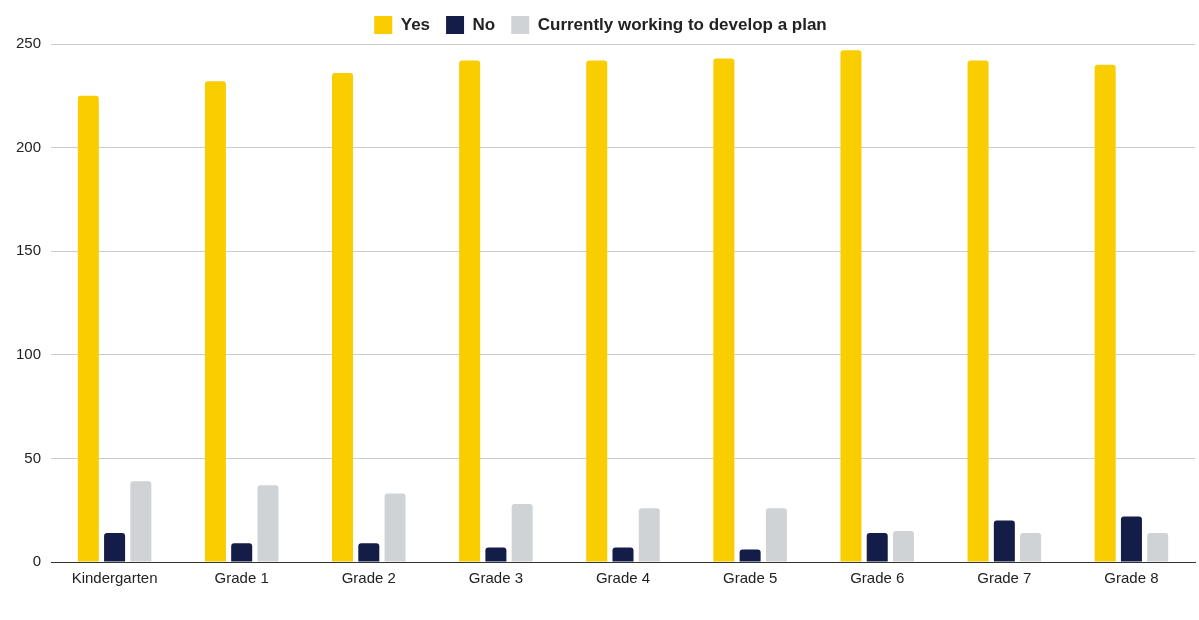 Image resolution: width=1199 pixels, height=620 pixels. What do you see at coordinates (877, 578) in the screenshot?
I see `x-tick-label: Grade 6` at bounding box center [877, 578].